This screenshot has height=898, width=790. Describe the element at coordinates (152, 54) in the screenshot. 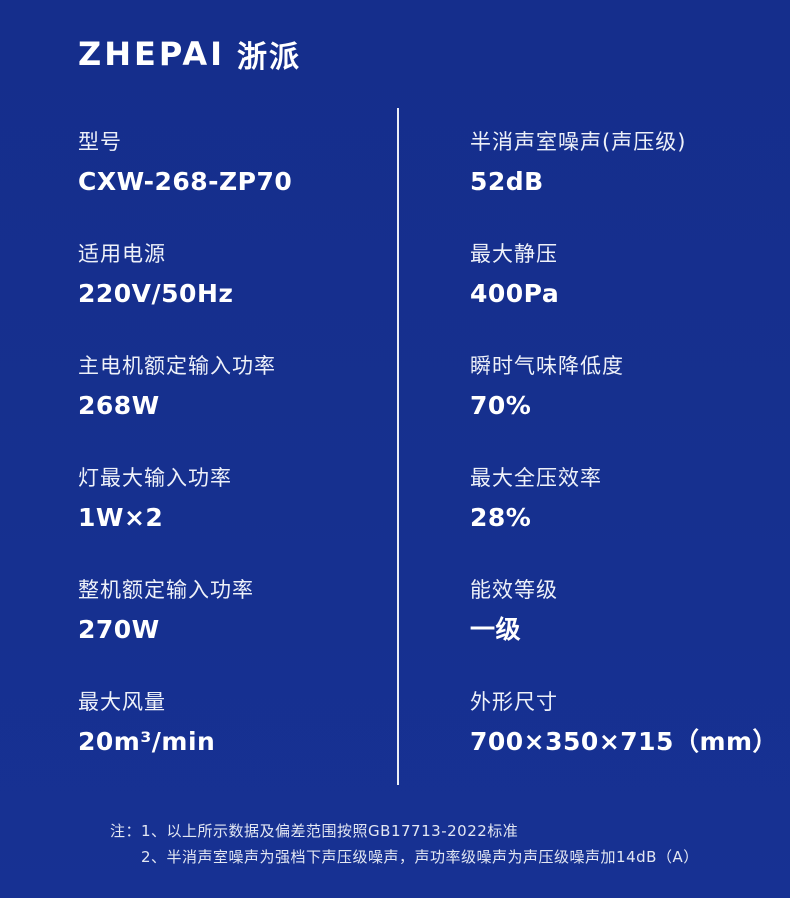

I see `brand-logo-text: ZHEPAI` at that location.